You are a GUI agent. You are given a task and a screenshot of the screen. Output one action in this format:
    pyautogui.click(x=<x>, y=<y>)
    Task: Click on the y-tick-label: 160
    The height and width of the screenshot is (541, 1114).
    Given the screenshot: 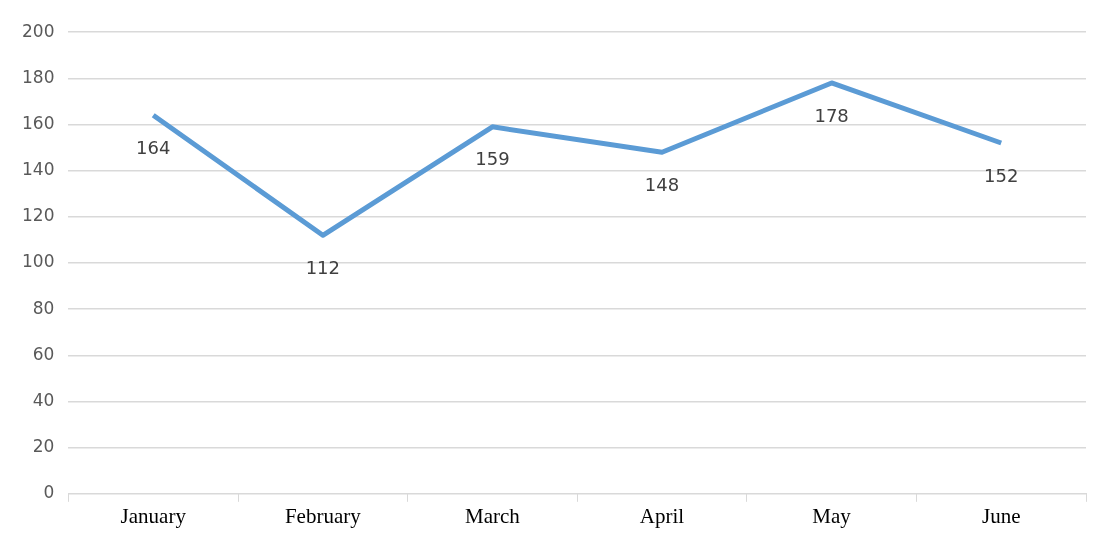 What is the action you would take?
    pyautogui.click(x=38, y=122)
    